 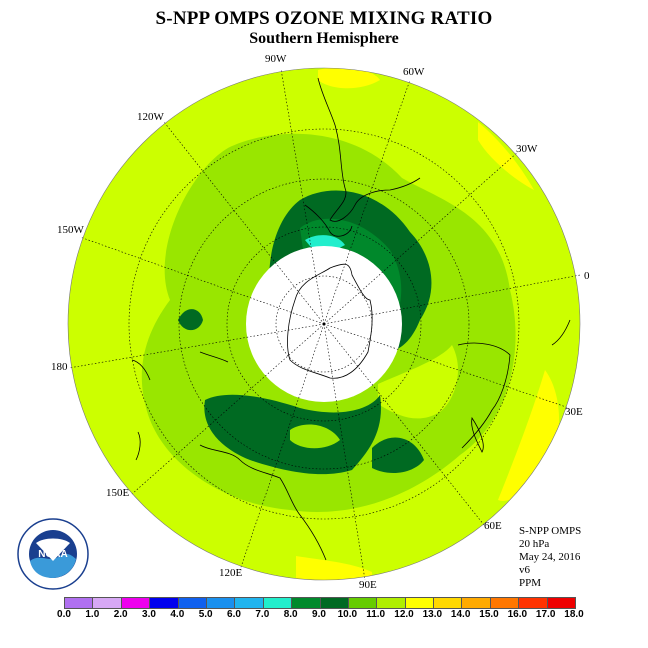 I want to click on colorbar-tick-label: 4.0, so click(x=177, y=614).